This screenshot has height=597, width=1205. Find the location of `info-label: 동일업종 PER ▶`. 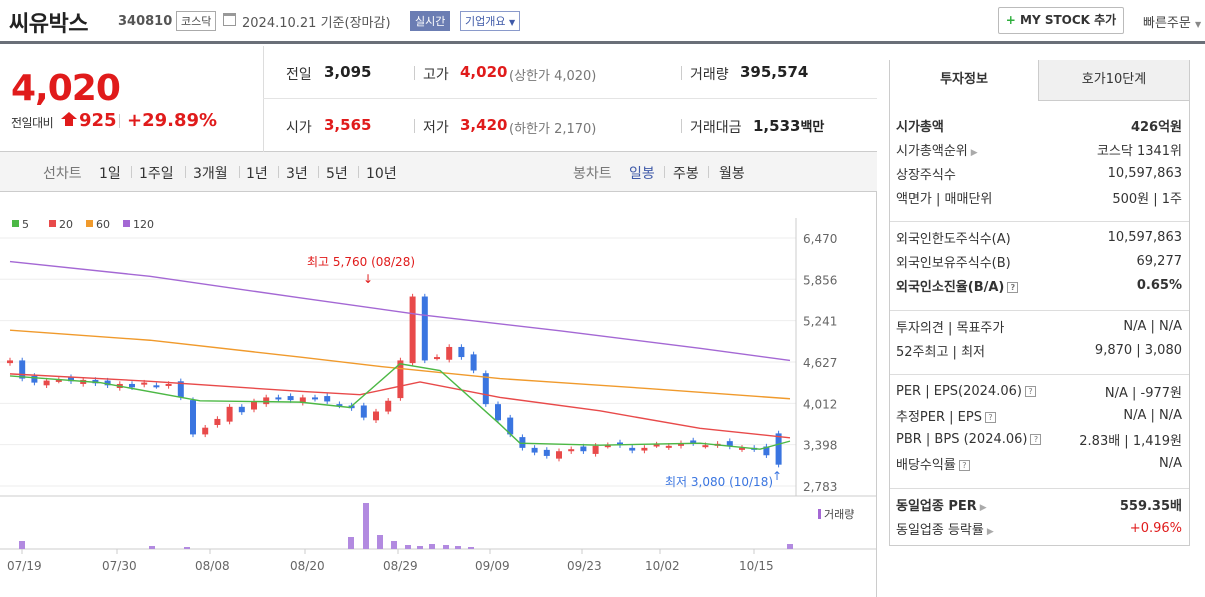

info-label: 동일업종 PER ▶ is located at coordinates (941, 504).